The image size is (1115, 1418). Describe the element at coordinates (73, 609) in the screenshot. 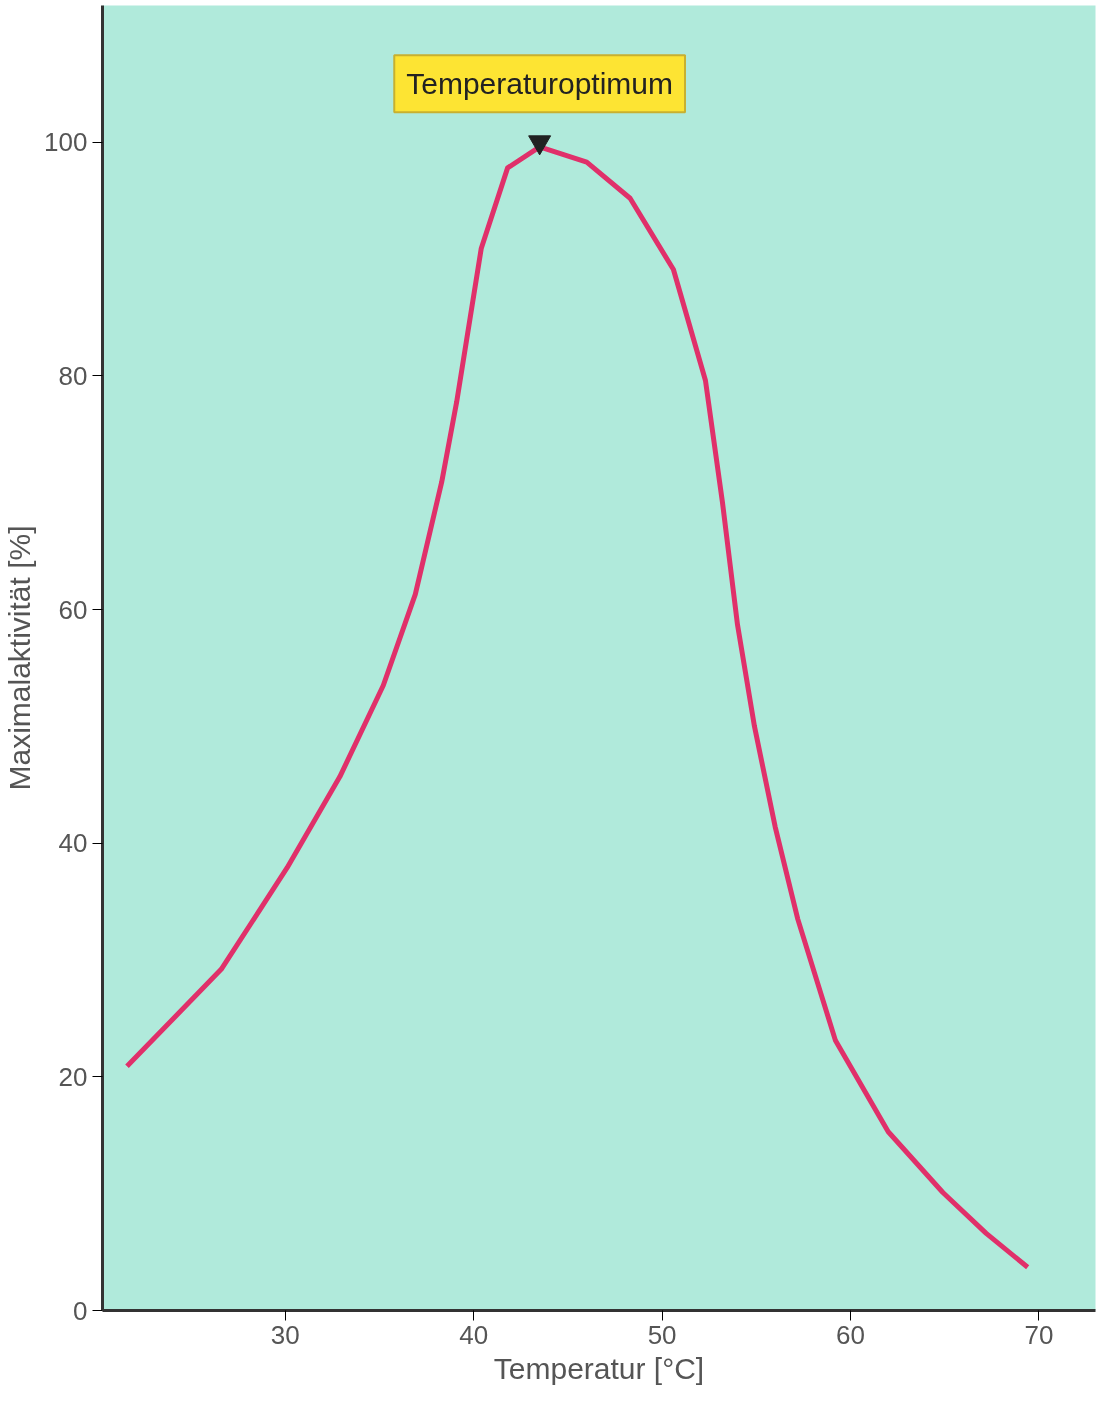

I see `y-tick-label: 60` at that location.